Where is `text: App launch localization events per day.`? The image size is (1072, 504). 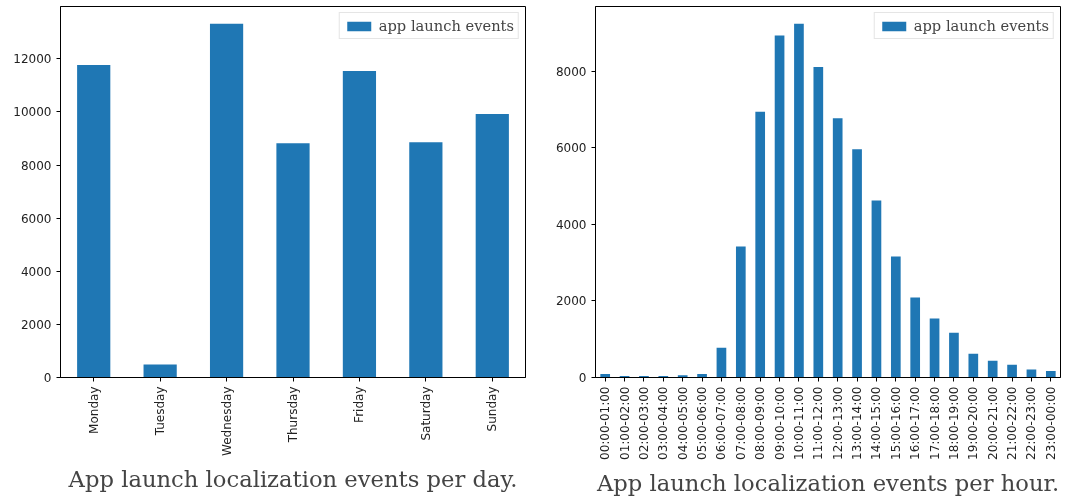 text: App launch localization events per day. is located at coordinates (292, 478).